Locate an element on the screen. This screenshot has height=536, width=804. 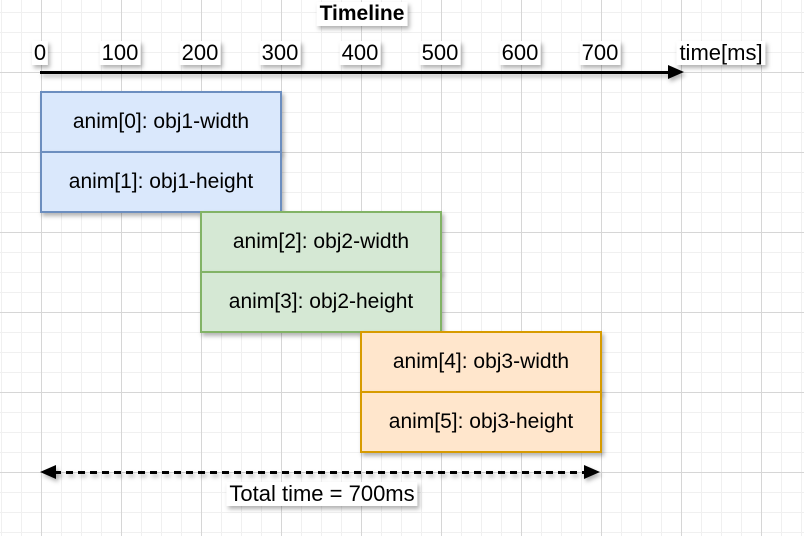
animation-bar-obj2-width: anim[2]: obj2-width is located at coordinates (321, 242).